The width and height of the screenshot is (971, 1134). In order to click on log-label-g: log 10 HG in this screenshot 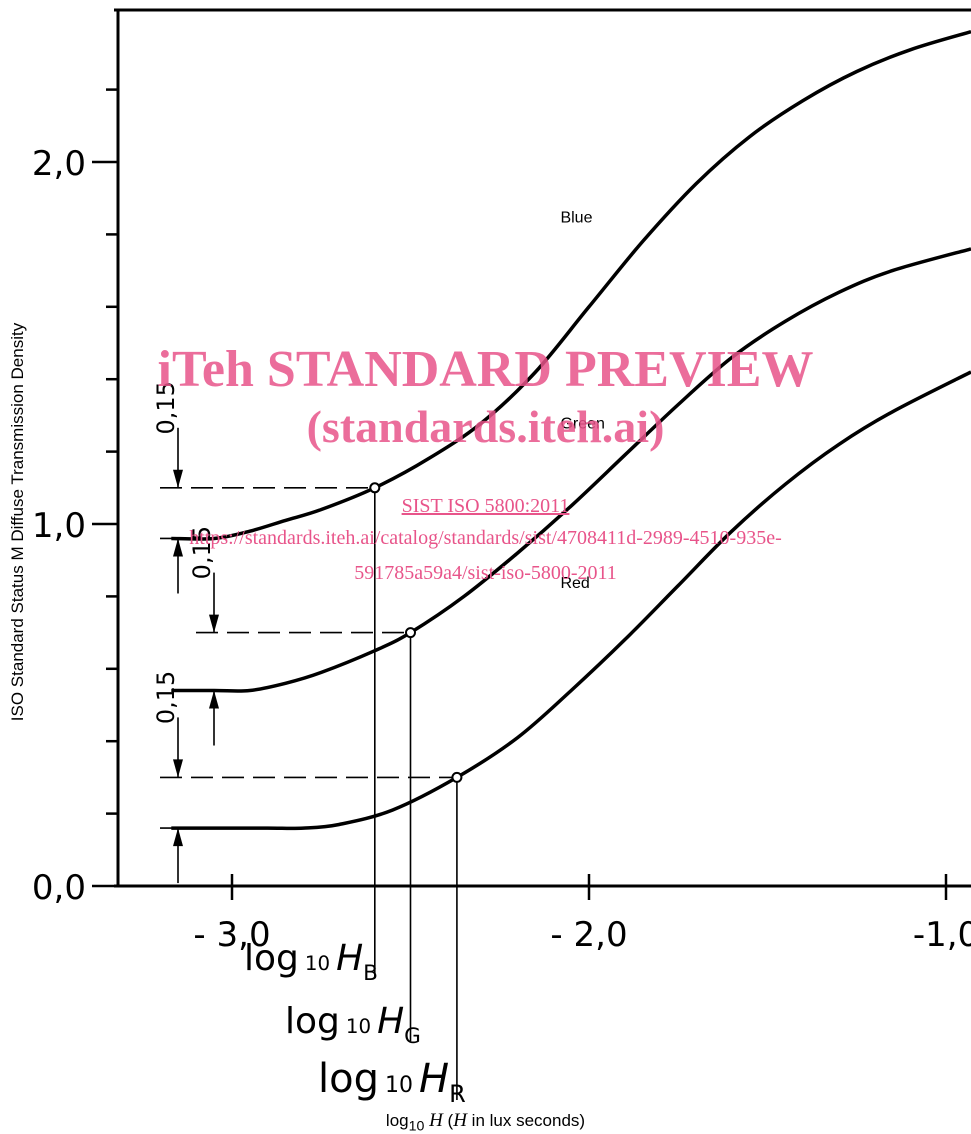, I will do `click(353, 1025)`.